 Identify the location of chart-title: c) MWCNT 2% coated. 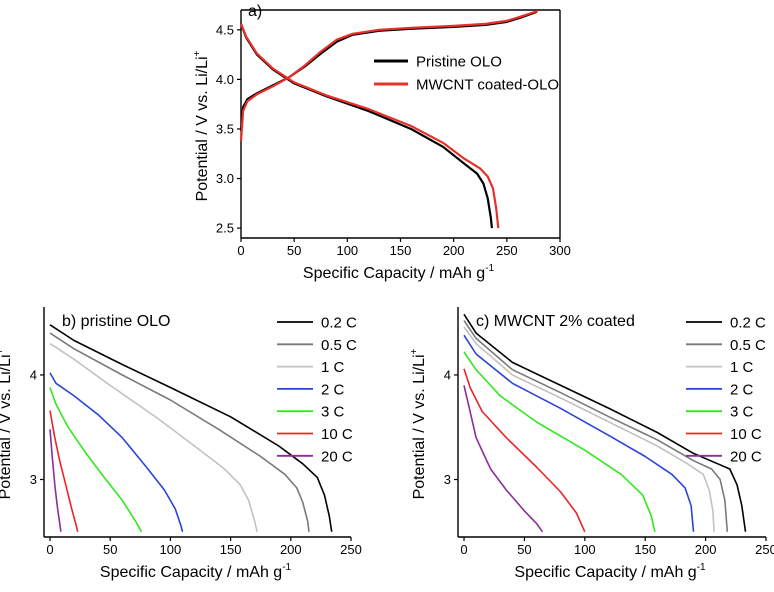
(555, 321).